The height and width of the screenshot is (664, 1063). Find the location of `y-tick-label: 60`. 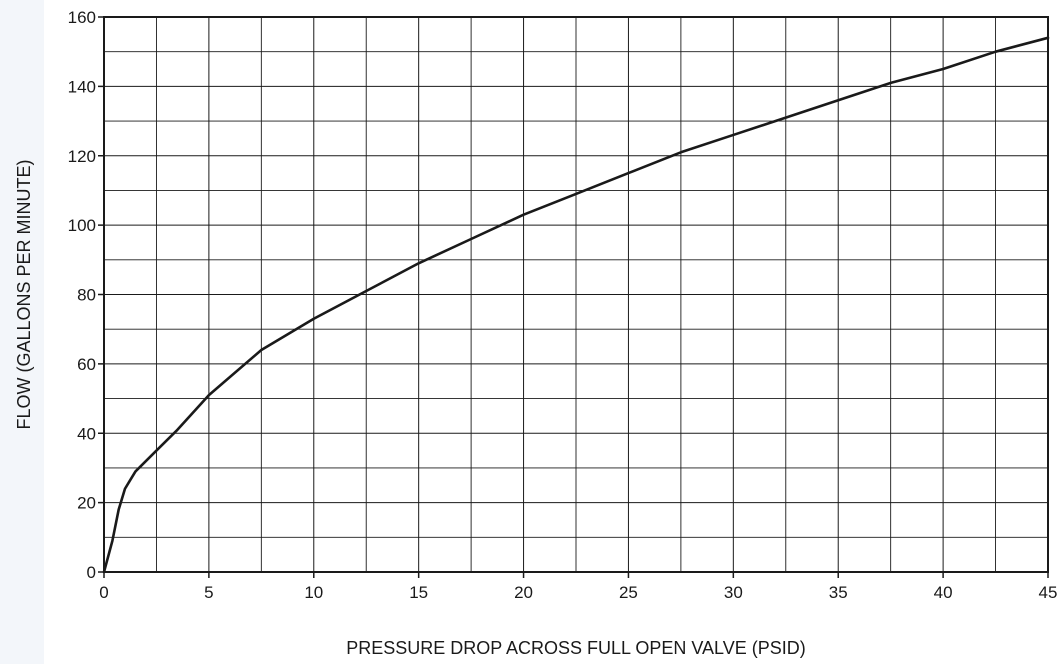

y-tick-label: 60 is located at coordinates (86, 364).